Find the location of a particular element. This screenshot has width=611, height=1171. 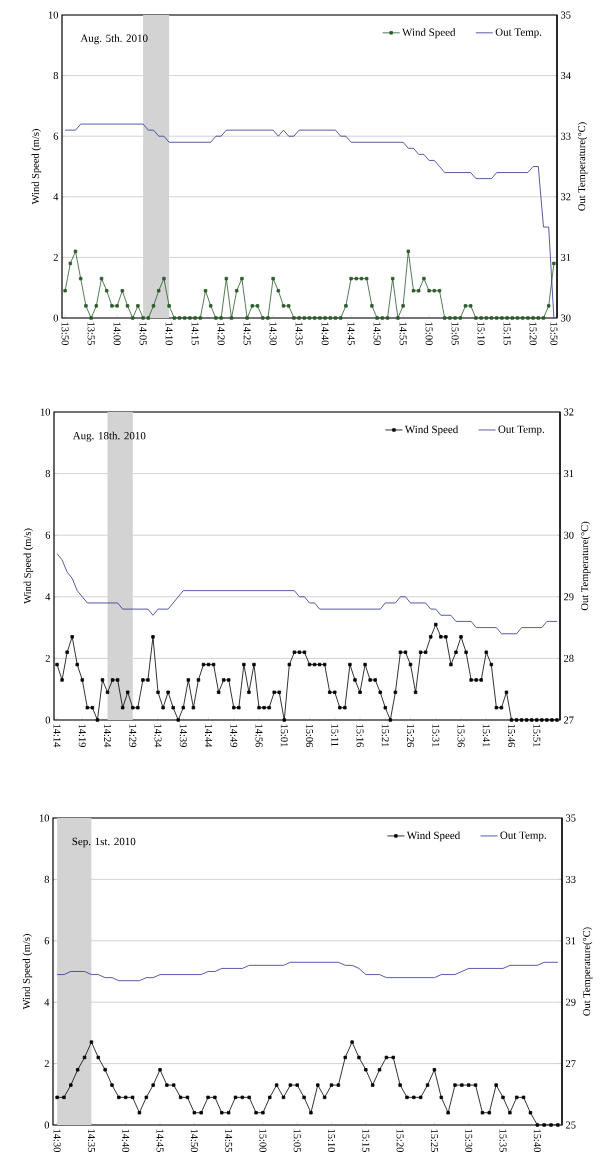

x-tick-label: 14:15 is located at coordinates (195, 333).